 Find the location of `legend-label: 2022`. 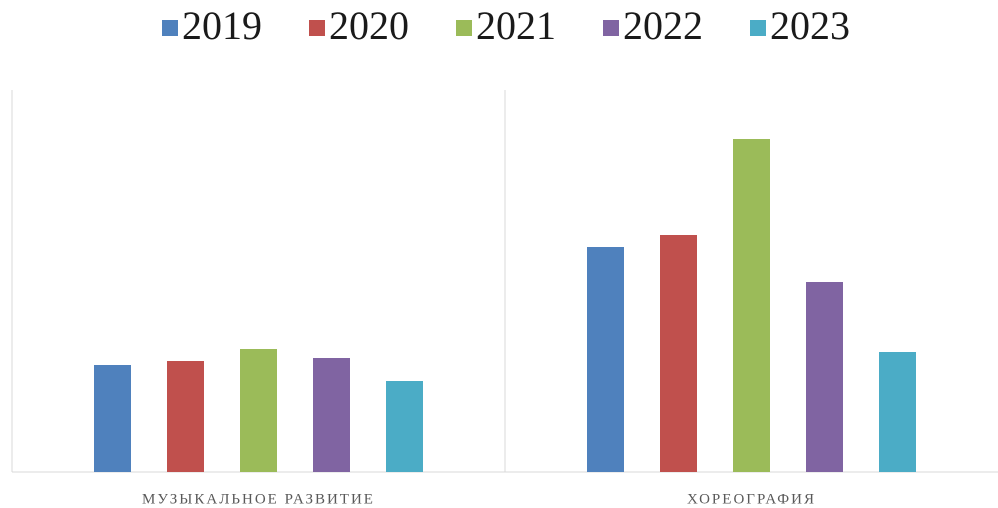

legend-label: 2022 is located at coordinates (663, 25).